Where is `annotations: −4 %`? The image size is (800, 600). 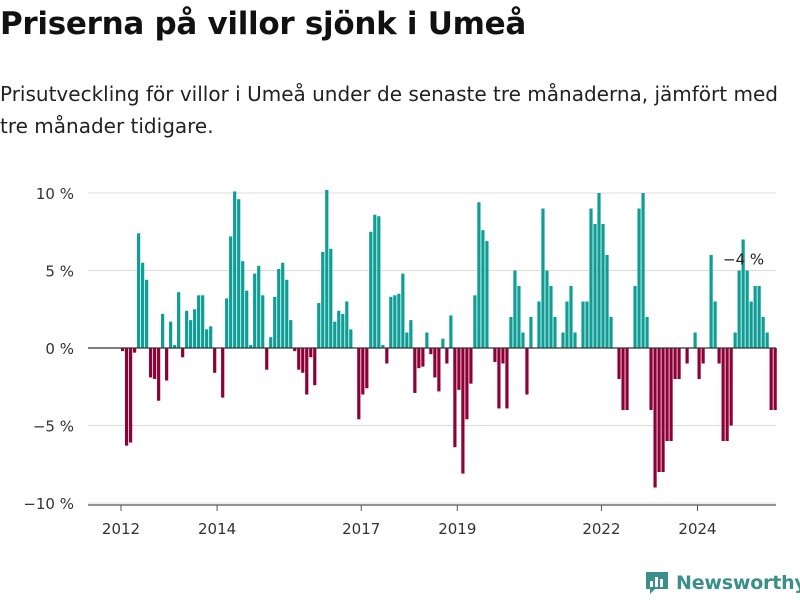 annotations: −4 % is located at coordinates (743, 260).